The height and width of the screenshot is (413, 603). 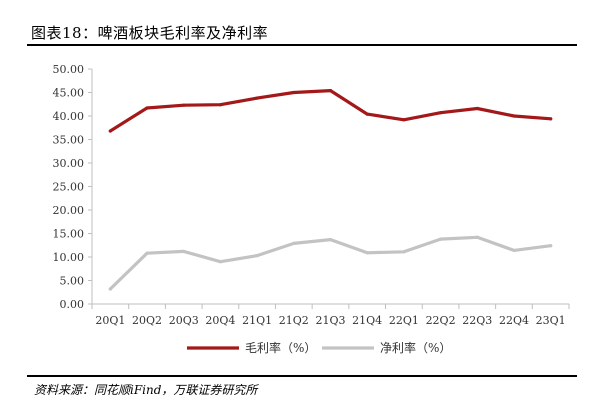 I want to click on x-tick-label: 23Q1, so click(x=551, y=320).